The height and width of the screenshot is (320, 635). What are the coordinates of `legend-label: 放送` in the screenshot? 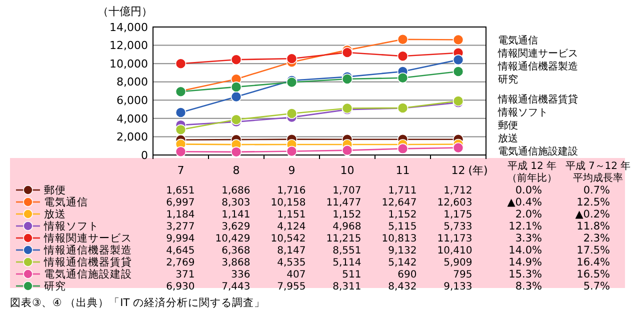 It's located at (55, 214).